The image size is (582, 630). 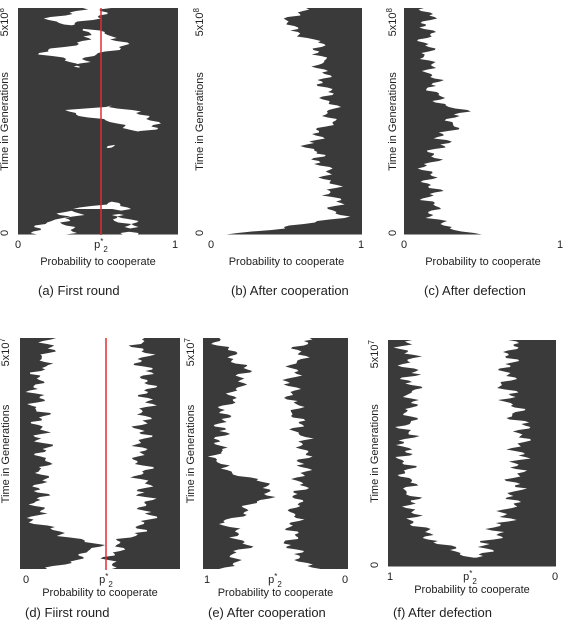 What do you see at coordinates (67, 612) in the screenshot?
I see `caption: (d) Fiirst round` at bounding box center [67, 612].